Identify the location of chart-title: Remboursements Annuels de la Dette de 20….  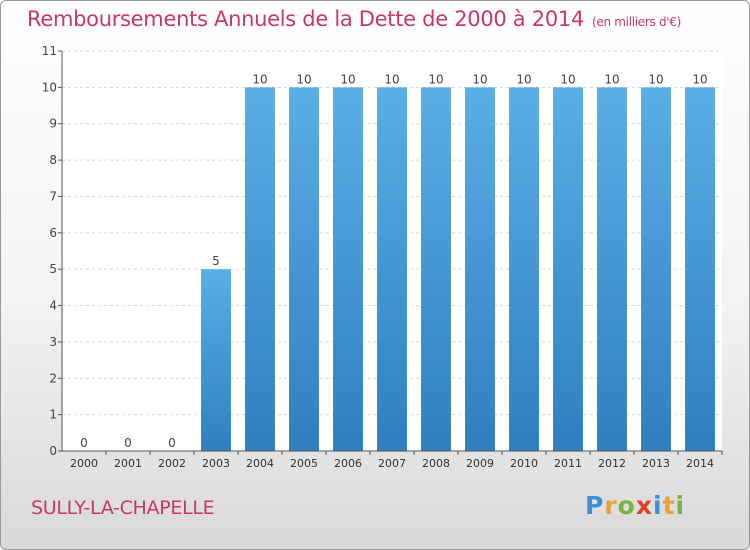
(354, 19).